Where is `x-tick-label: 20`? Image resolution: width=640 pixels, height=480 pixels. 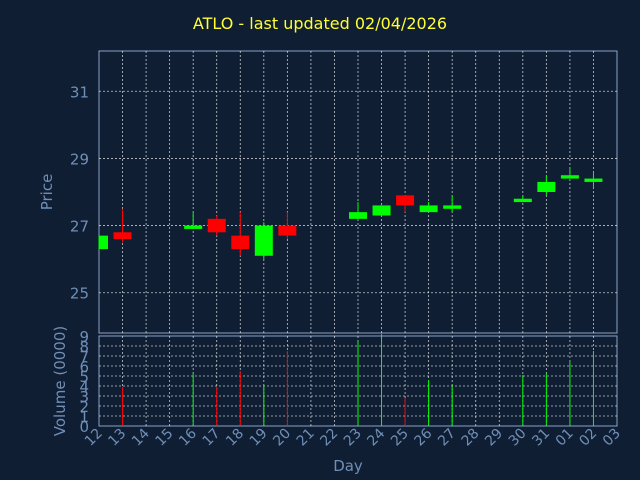
x-tick-label: 20 is located at coordinates (282, 438).